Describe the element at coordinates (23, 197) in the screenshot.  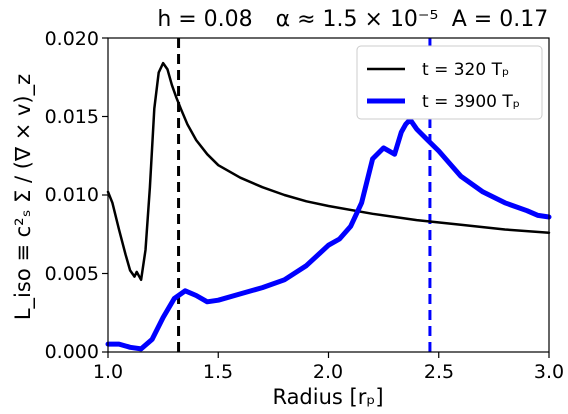
I see `y-axis-label: L_iso ≡ c²ₛ Σ / (∇ × v)_z` at that location.